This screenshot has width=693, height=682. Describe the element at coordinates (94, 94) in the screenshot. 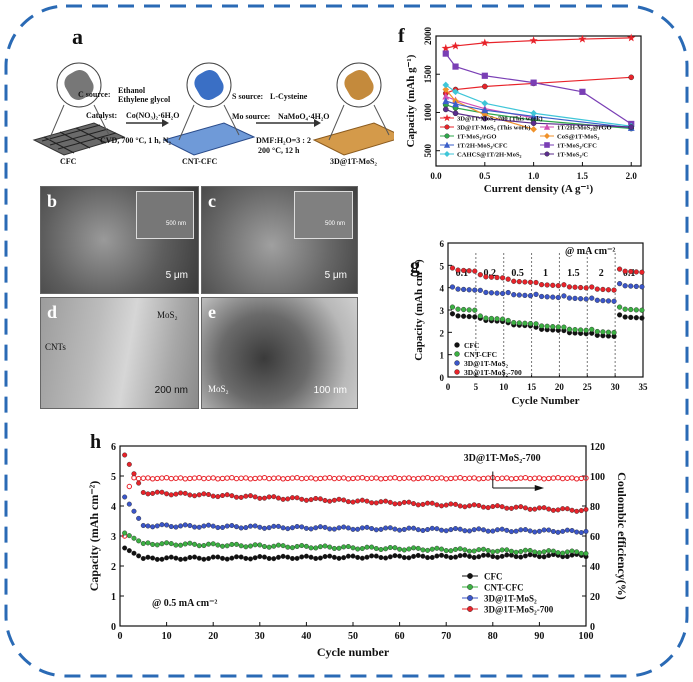

I see `step1-c-source-label: C source:` at that location.